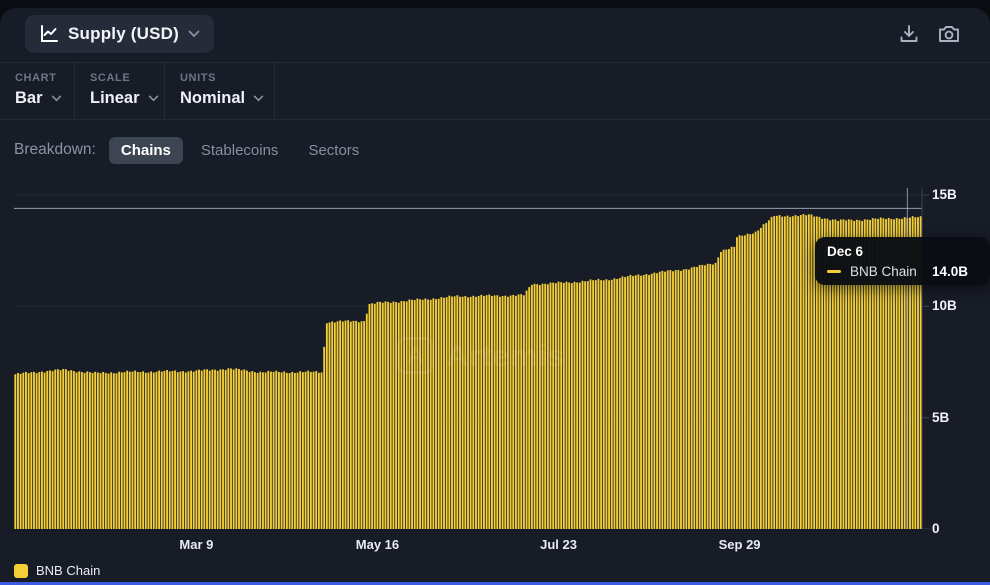  What do you see at coordinates (902, 261) in the screenshot?
I see `chart-tooltip: Dec 6 BNB Chain 14.0B` at bounding box center [902, 261].